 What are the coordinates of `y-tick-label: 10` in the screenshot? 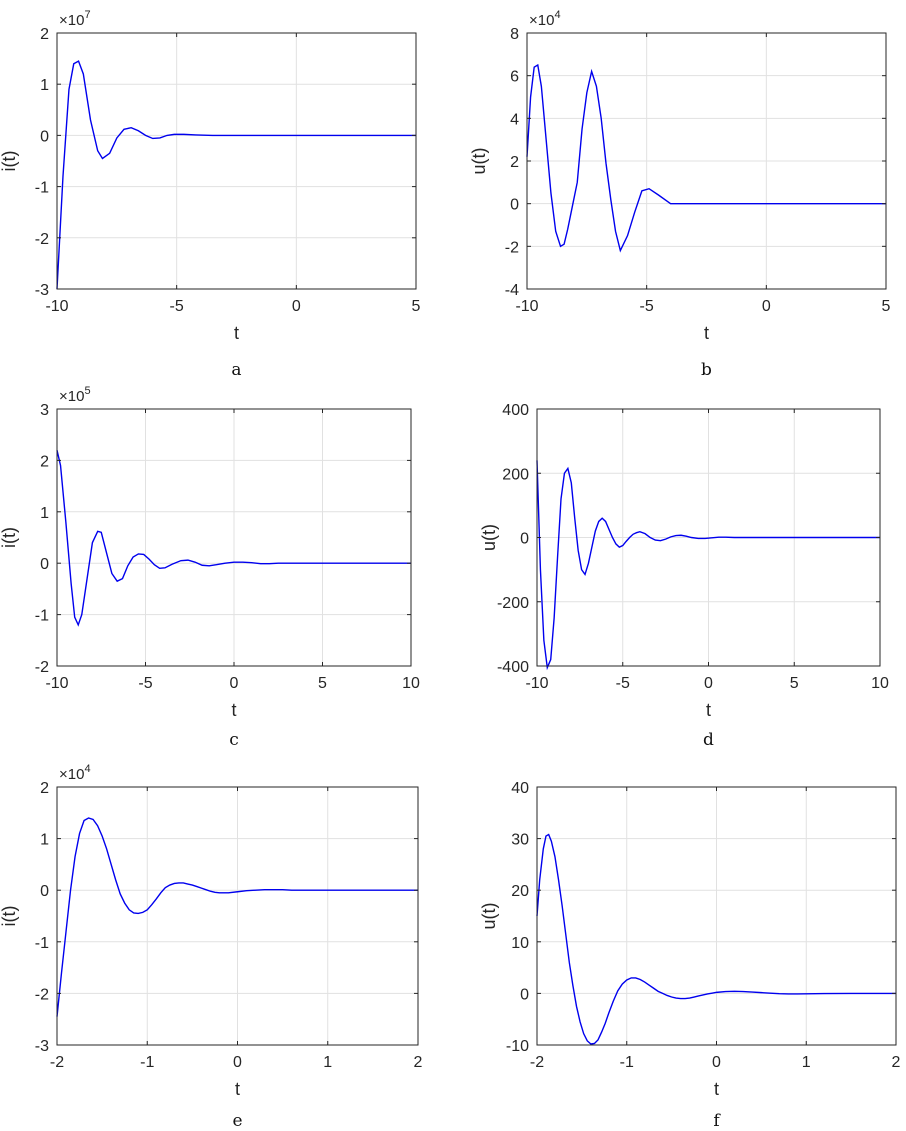 It's located at (520, 943).